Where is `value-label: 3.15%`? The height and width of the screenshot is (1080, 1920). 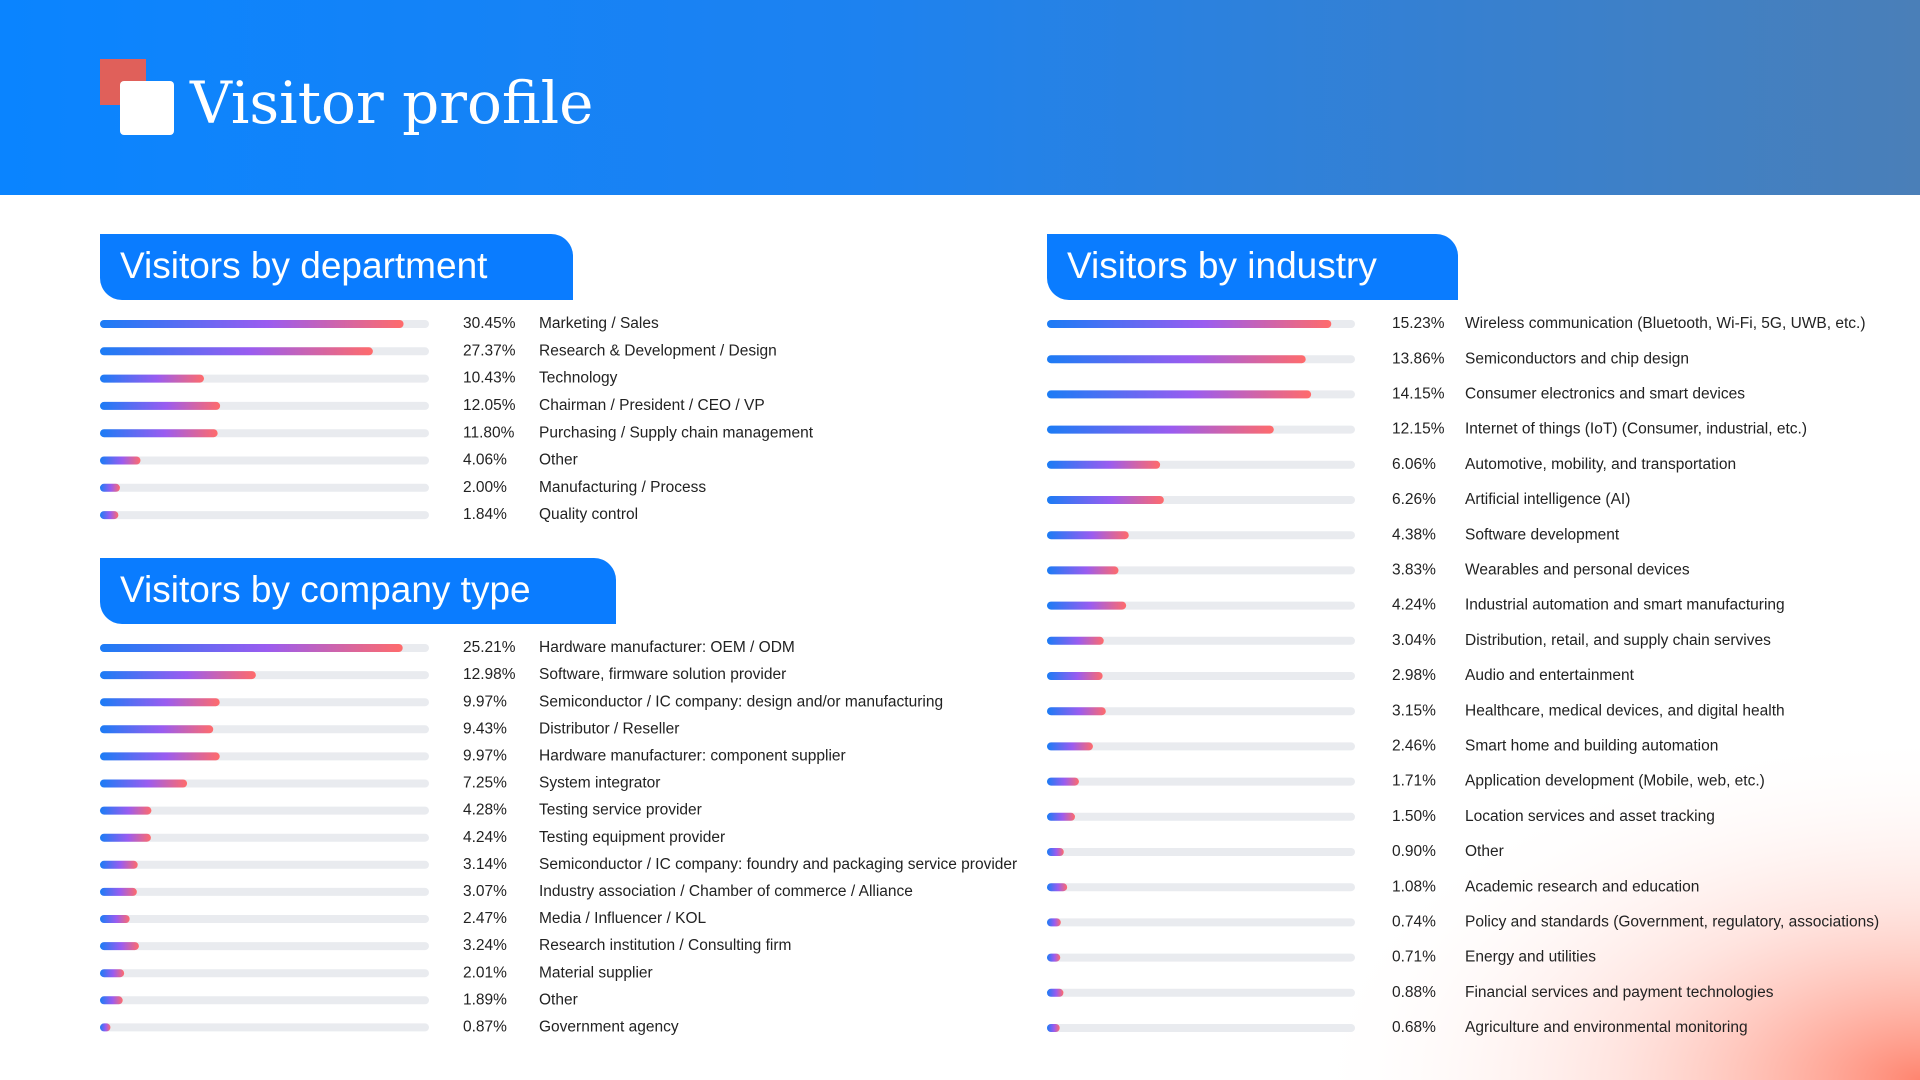
value-label: 3.15% is located at coordinates (1414, 710).